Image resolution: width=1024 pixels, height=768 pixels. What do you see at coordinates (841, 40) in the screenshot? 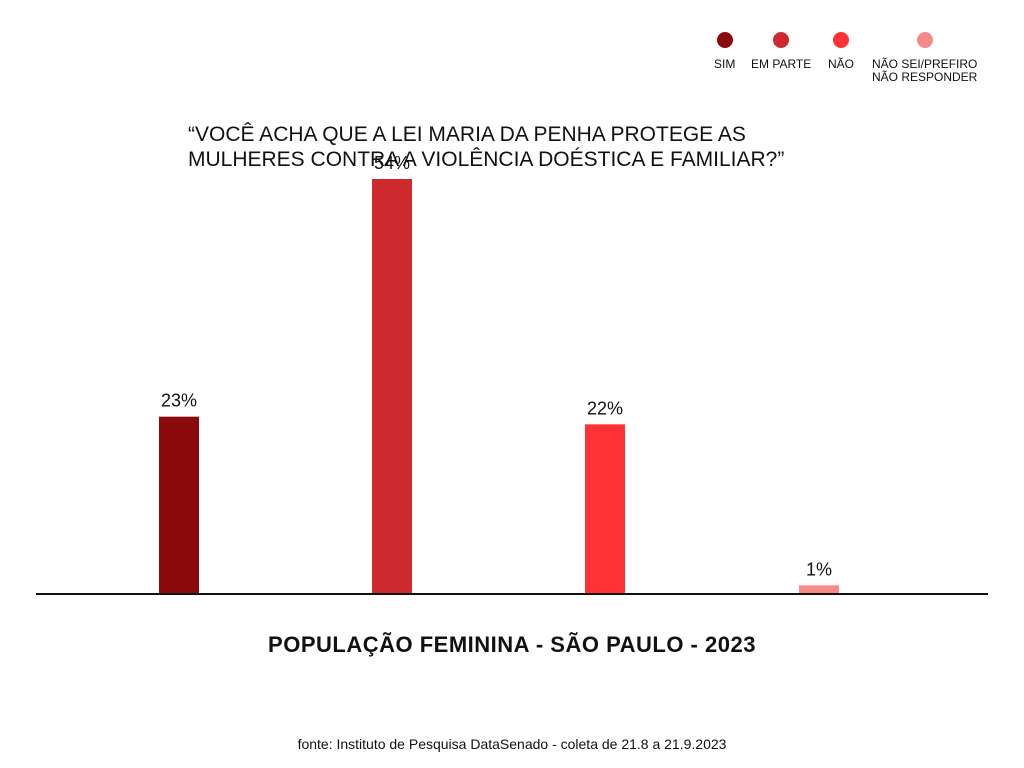
I see `legend-swatch-nao` at bounding box center [841, 40].